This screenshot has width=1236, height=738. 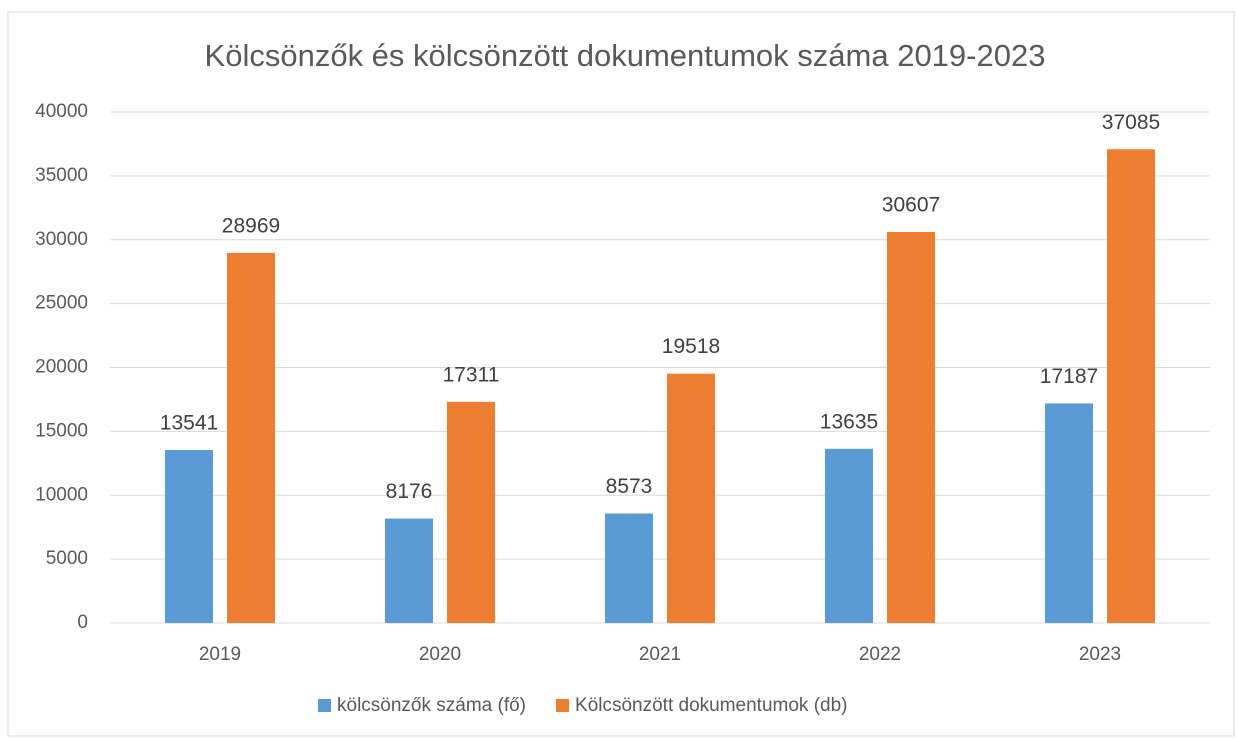 I want to click on y-tick-label: 15000, so click(x=61, y=430).